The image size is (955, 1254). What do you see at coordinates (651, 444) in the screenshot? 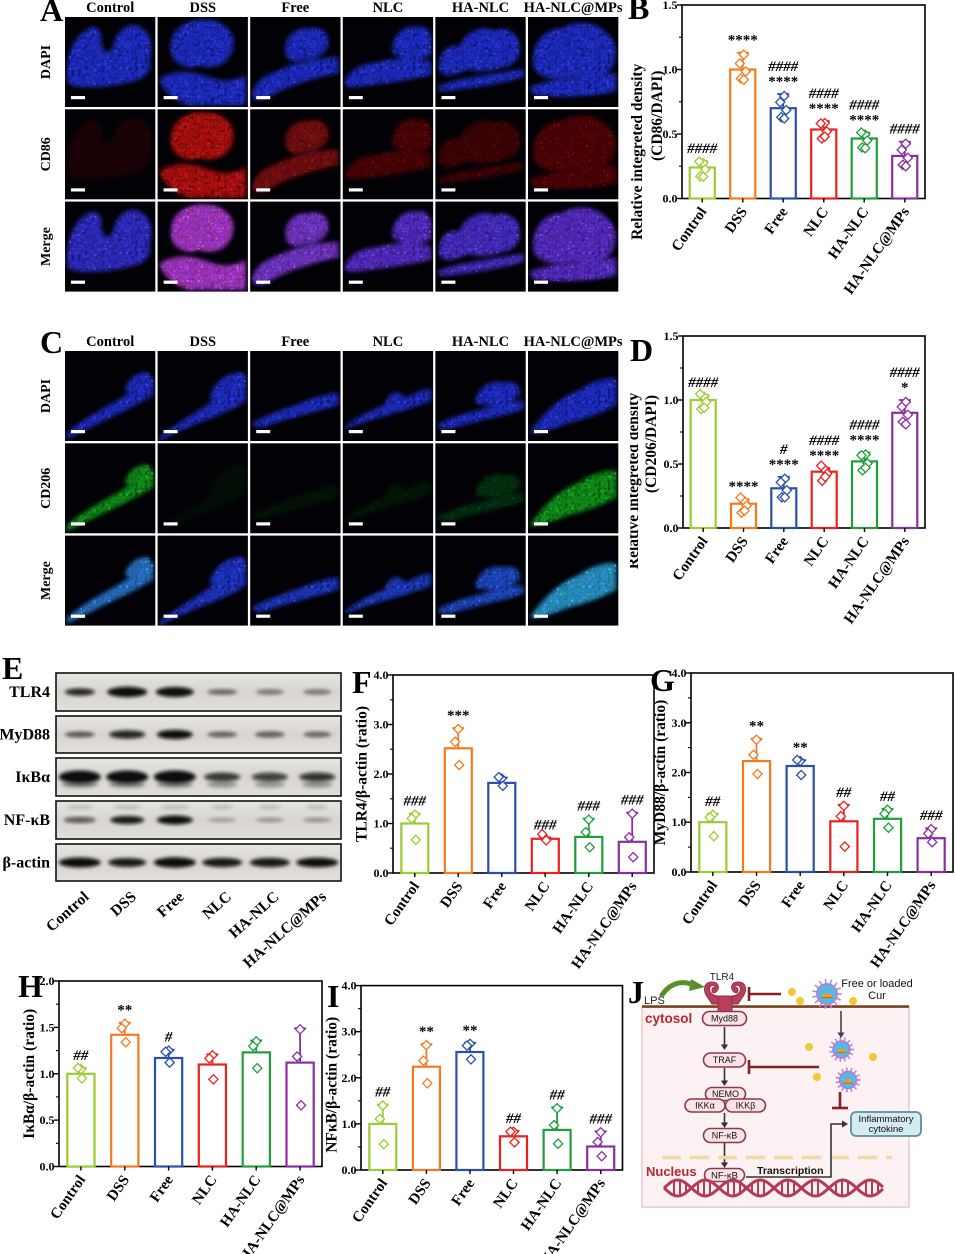
I see `svg-text: (CD206/DAPI)` at bounding box center [651, 444].